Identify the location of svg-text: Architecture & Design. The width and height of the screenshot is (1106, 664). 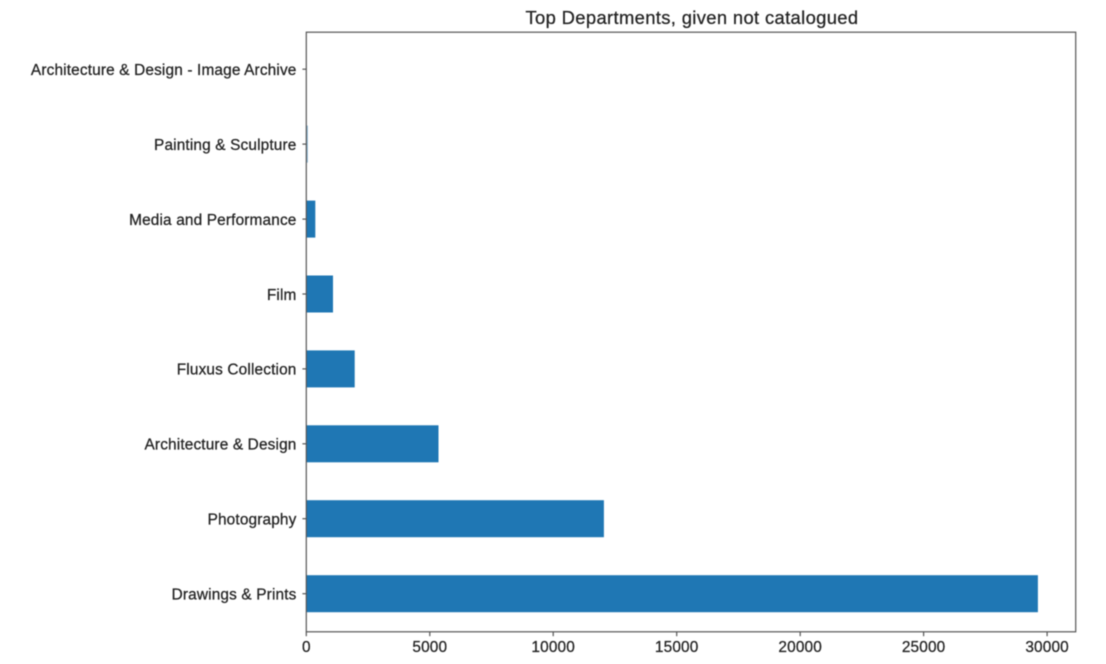
(221, 445).